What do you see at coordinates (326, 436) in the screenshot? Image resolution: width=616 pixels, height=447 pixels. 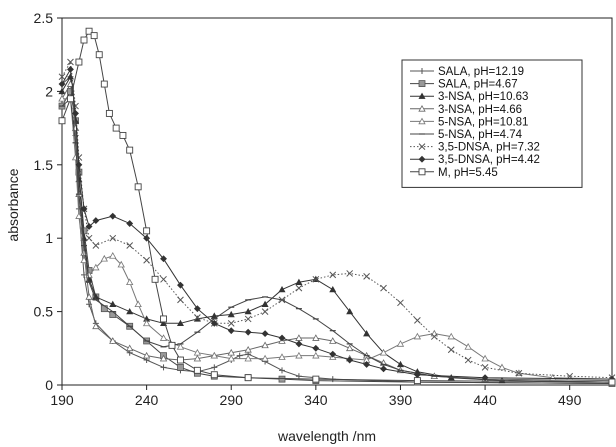 I see `x-axis-label: wavelength /nm` at bounding box center [326, 436].